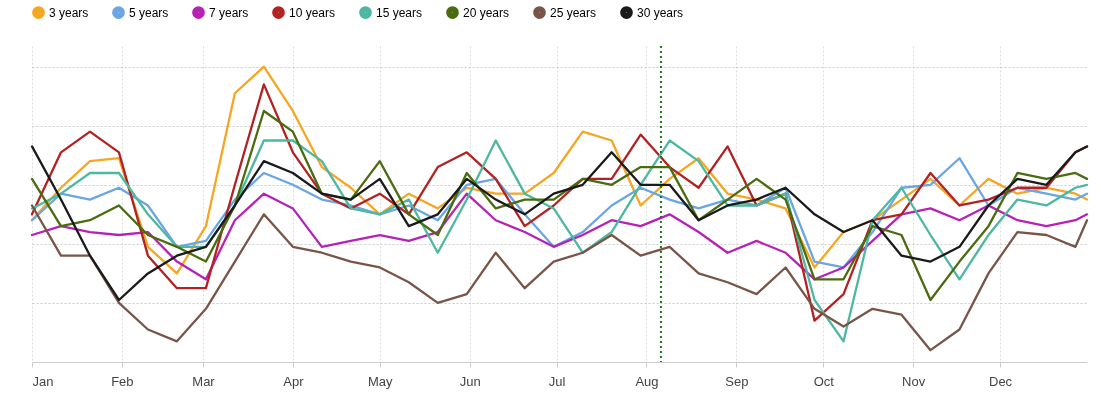  I want to click on x-tick-label: Dec, so click(1000, 381).